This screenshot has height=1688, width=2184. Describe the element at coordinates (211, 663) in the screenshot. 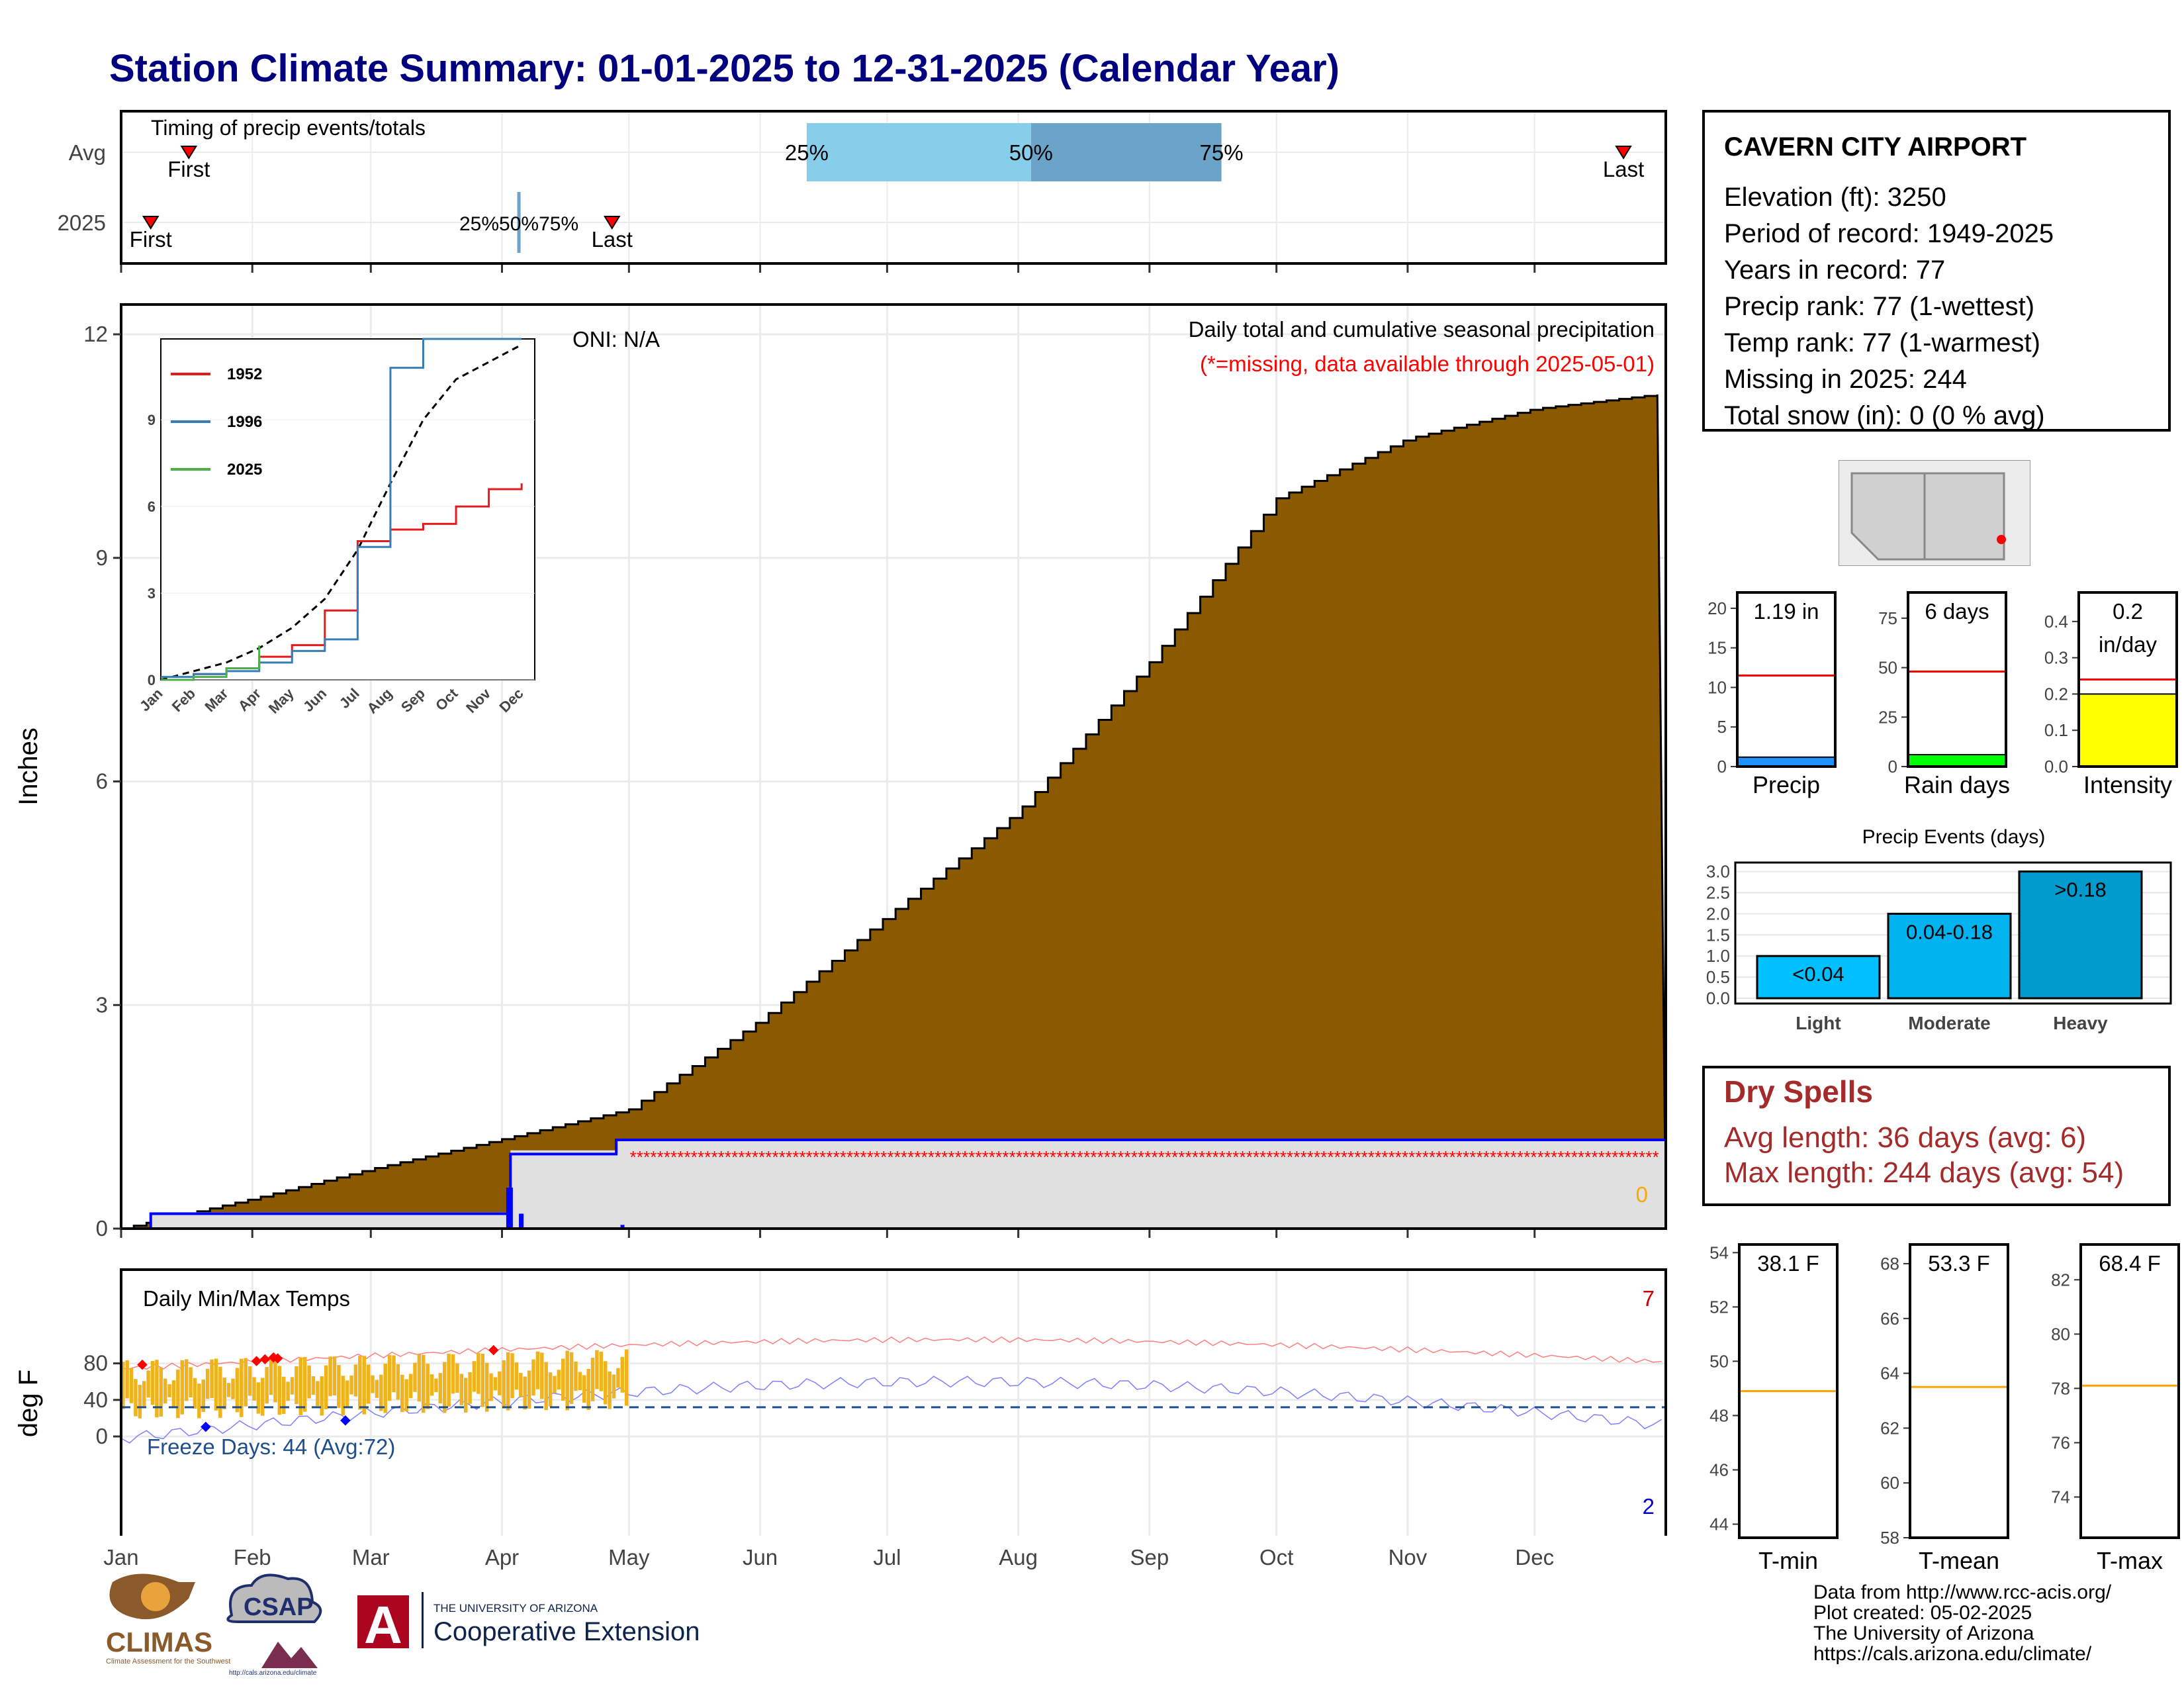

I see `inset-series-2025` at that location.